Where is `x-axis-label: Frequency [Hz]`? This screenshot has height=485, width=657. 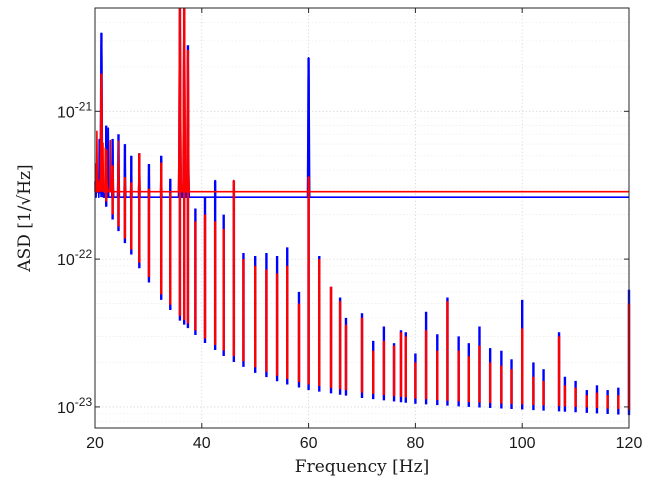 x-axis-label: Frequency [Hz] is located at coordinates (362, 467).